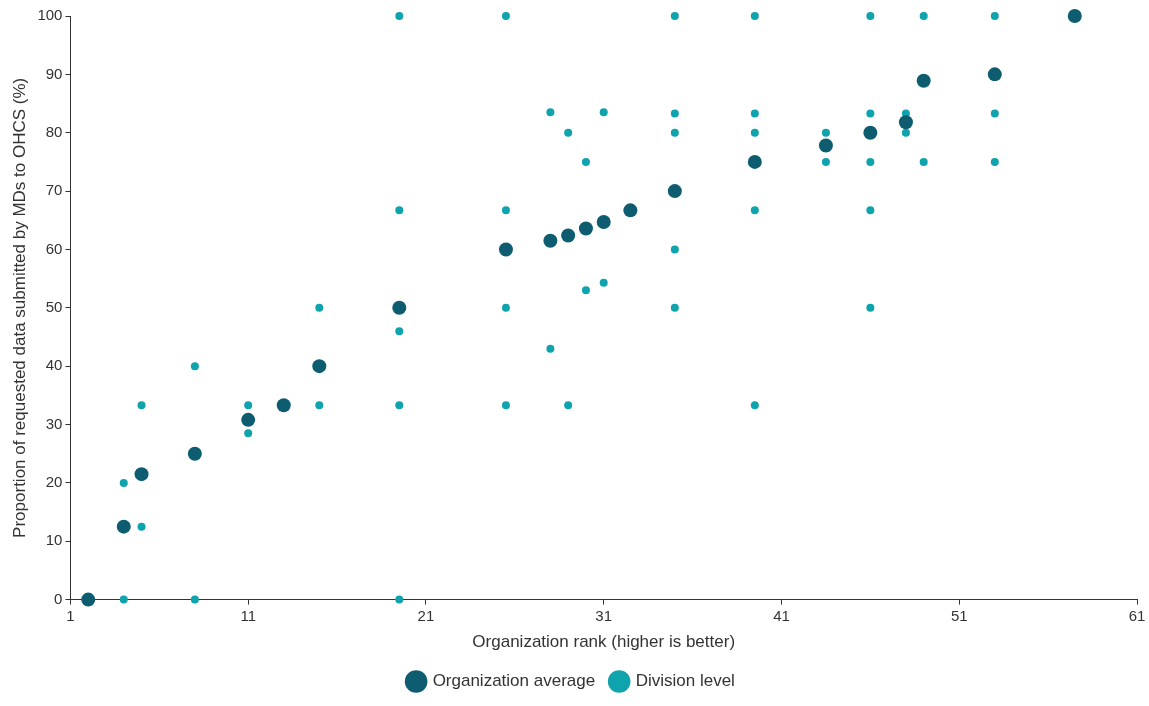 This screenshot has width=1149, height=706. Describe the element at coordinates (54, 190) in the screenshot. I see `y-tick-label: 70` at that location.